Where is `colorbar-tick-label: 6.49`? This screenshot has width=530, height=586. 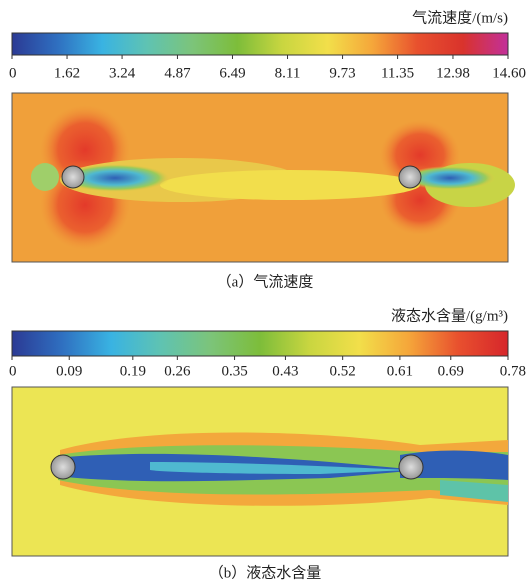 colorbar-tick-label: 6.49 is located at coordinates (232, 73).